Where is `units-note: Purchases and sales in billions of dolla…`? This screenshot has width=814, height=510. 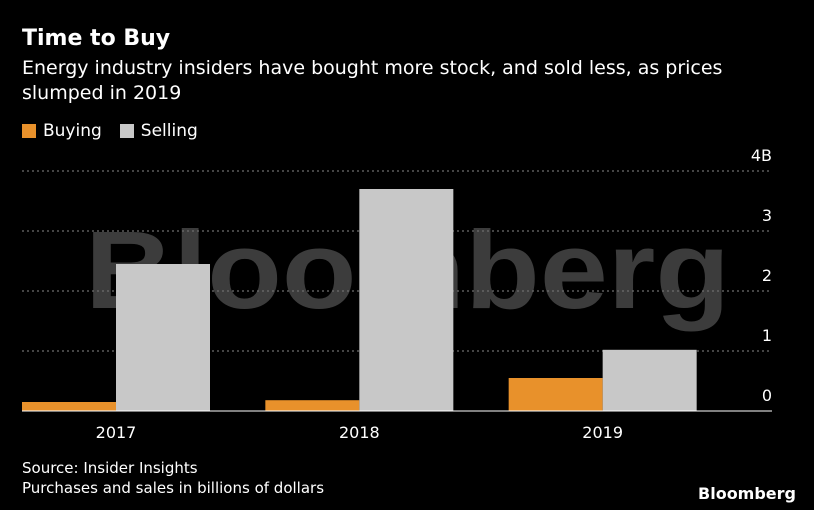
units-note: Purchases and sales in billions of dolla… is located at coordinates (173, 488).